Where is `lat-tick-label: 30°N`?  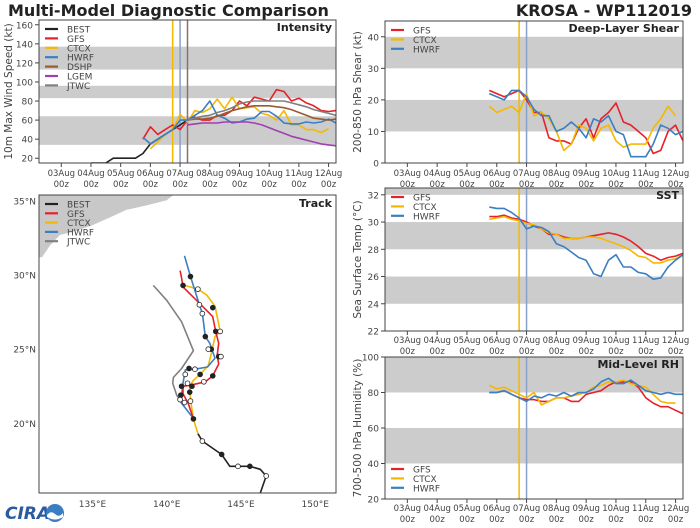
lat-tick-label: 30°N is located at coordinates (24, 277).